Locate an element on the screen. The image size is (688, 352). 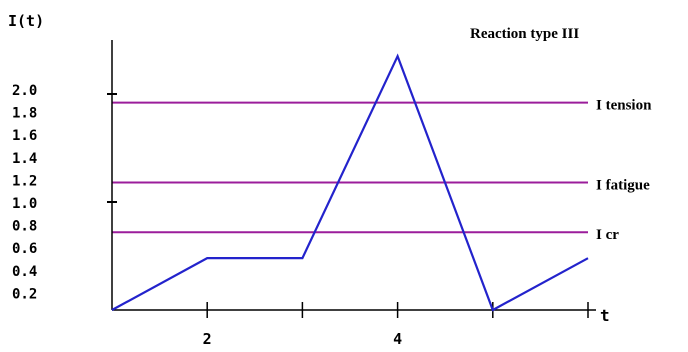
y-tick-label: 1.0 is located at coordinates (24, 204).